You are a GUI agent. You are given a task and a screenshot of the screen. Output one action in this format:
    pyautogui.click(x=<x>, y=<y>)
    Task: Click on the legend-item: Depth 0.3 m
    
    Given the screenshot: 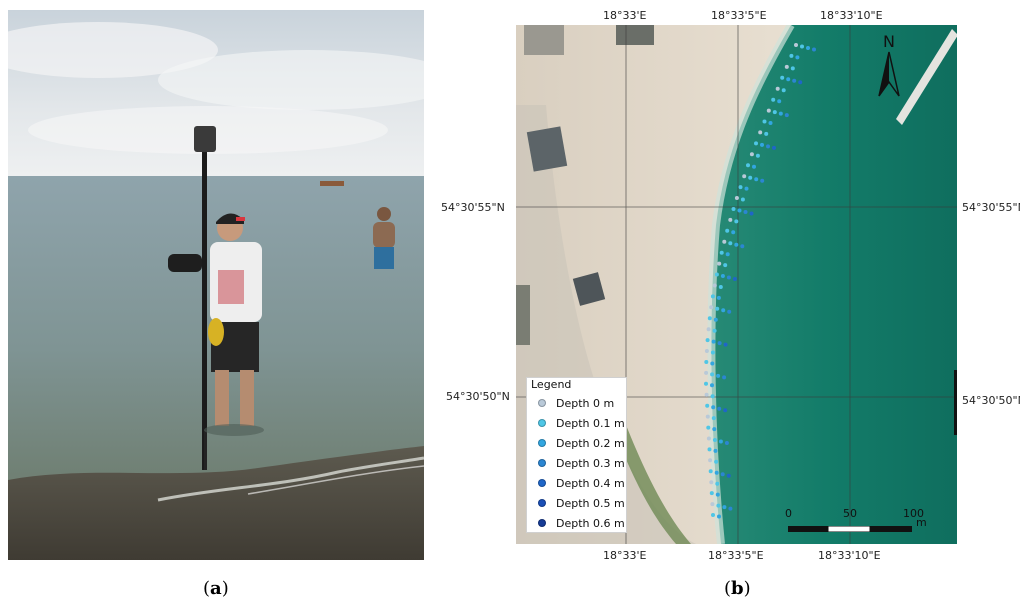 What is the action you would take?
    pyautogui.click(x=578, y=463)
    